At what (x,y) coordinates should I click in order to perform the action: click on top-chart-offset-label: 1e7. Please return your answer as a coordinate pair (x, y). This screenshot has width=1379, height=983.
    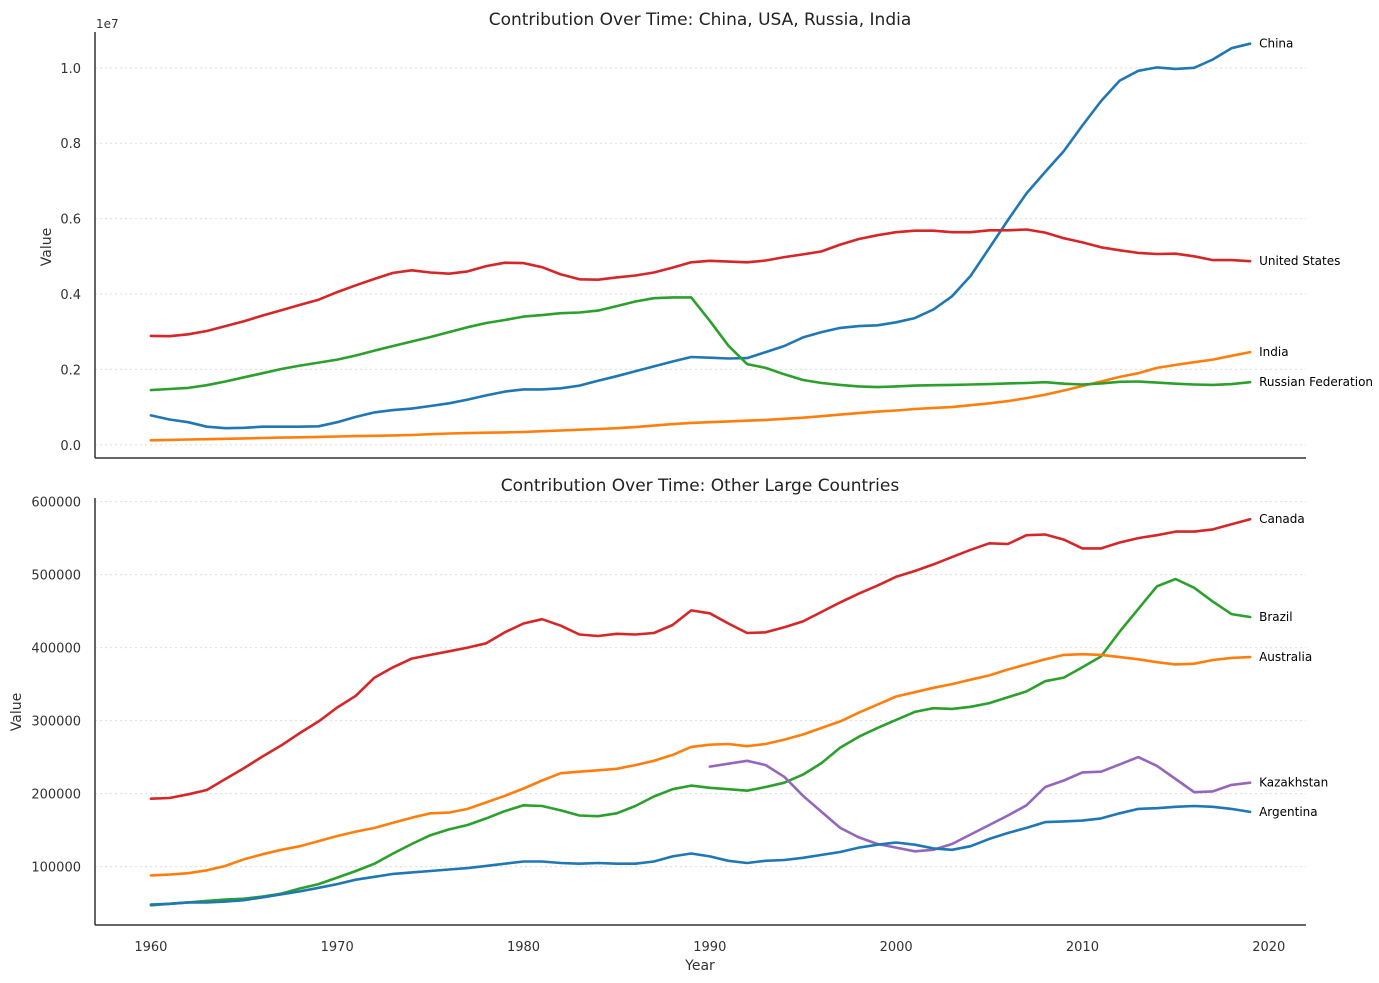
    Looking at the image, I should click on (107, 24).